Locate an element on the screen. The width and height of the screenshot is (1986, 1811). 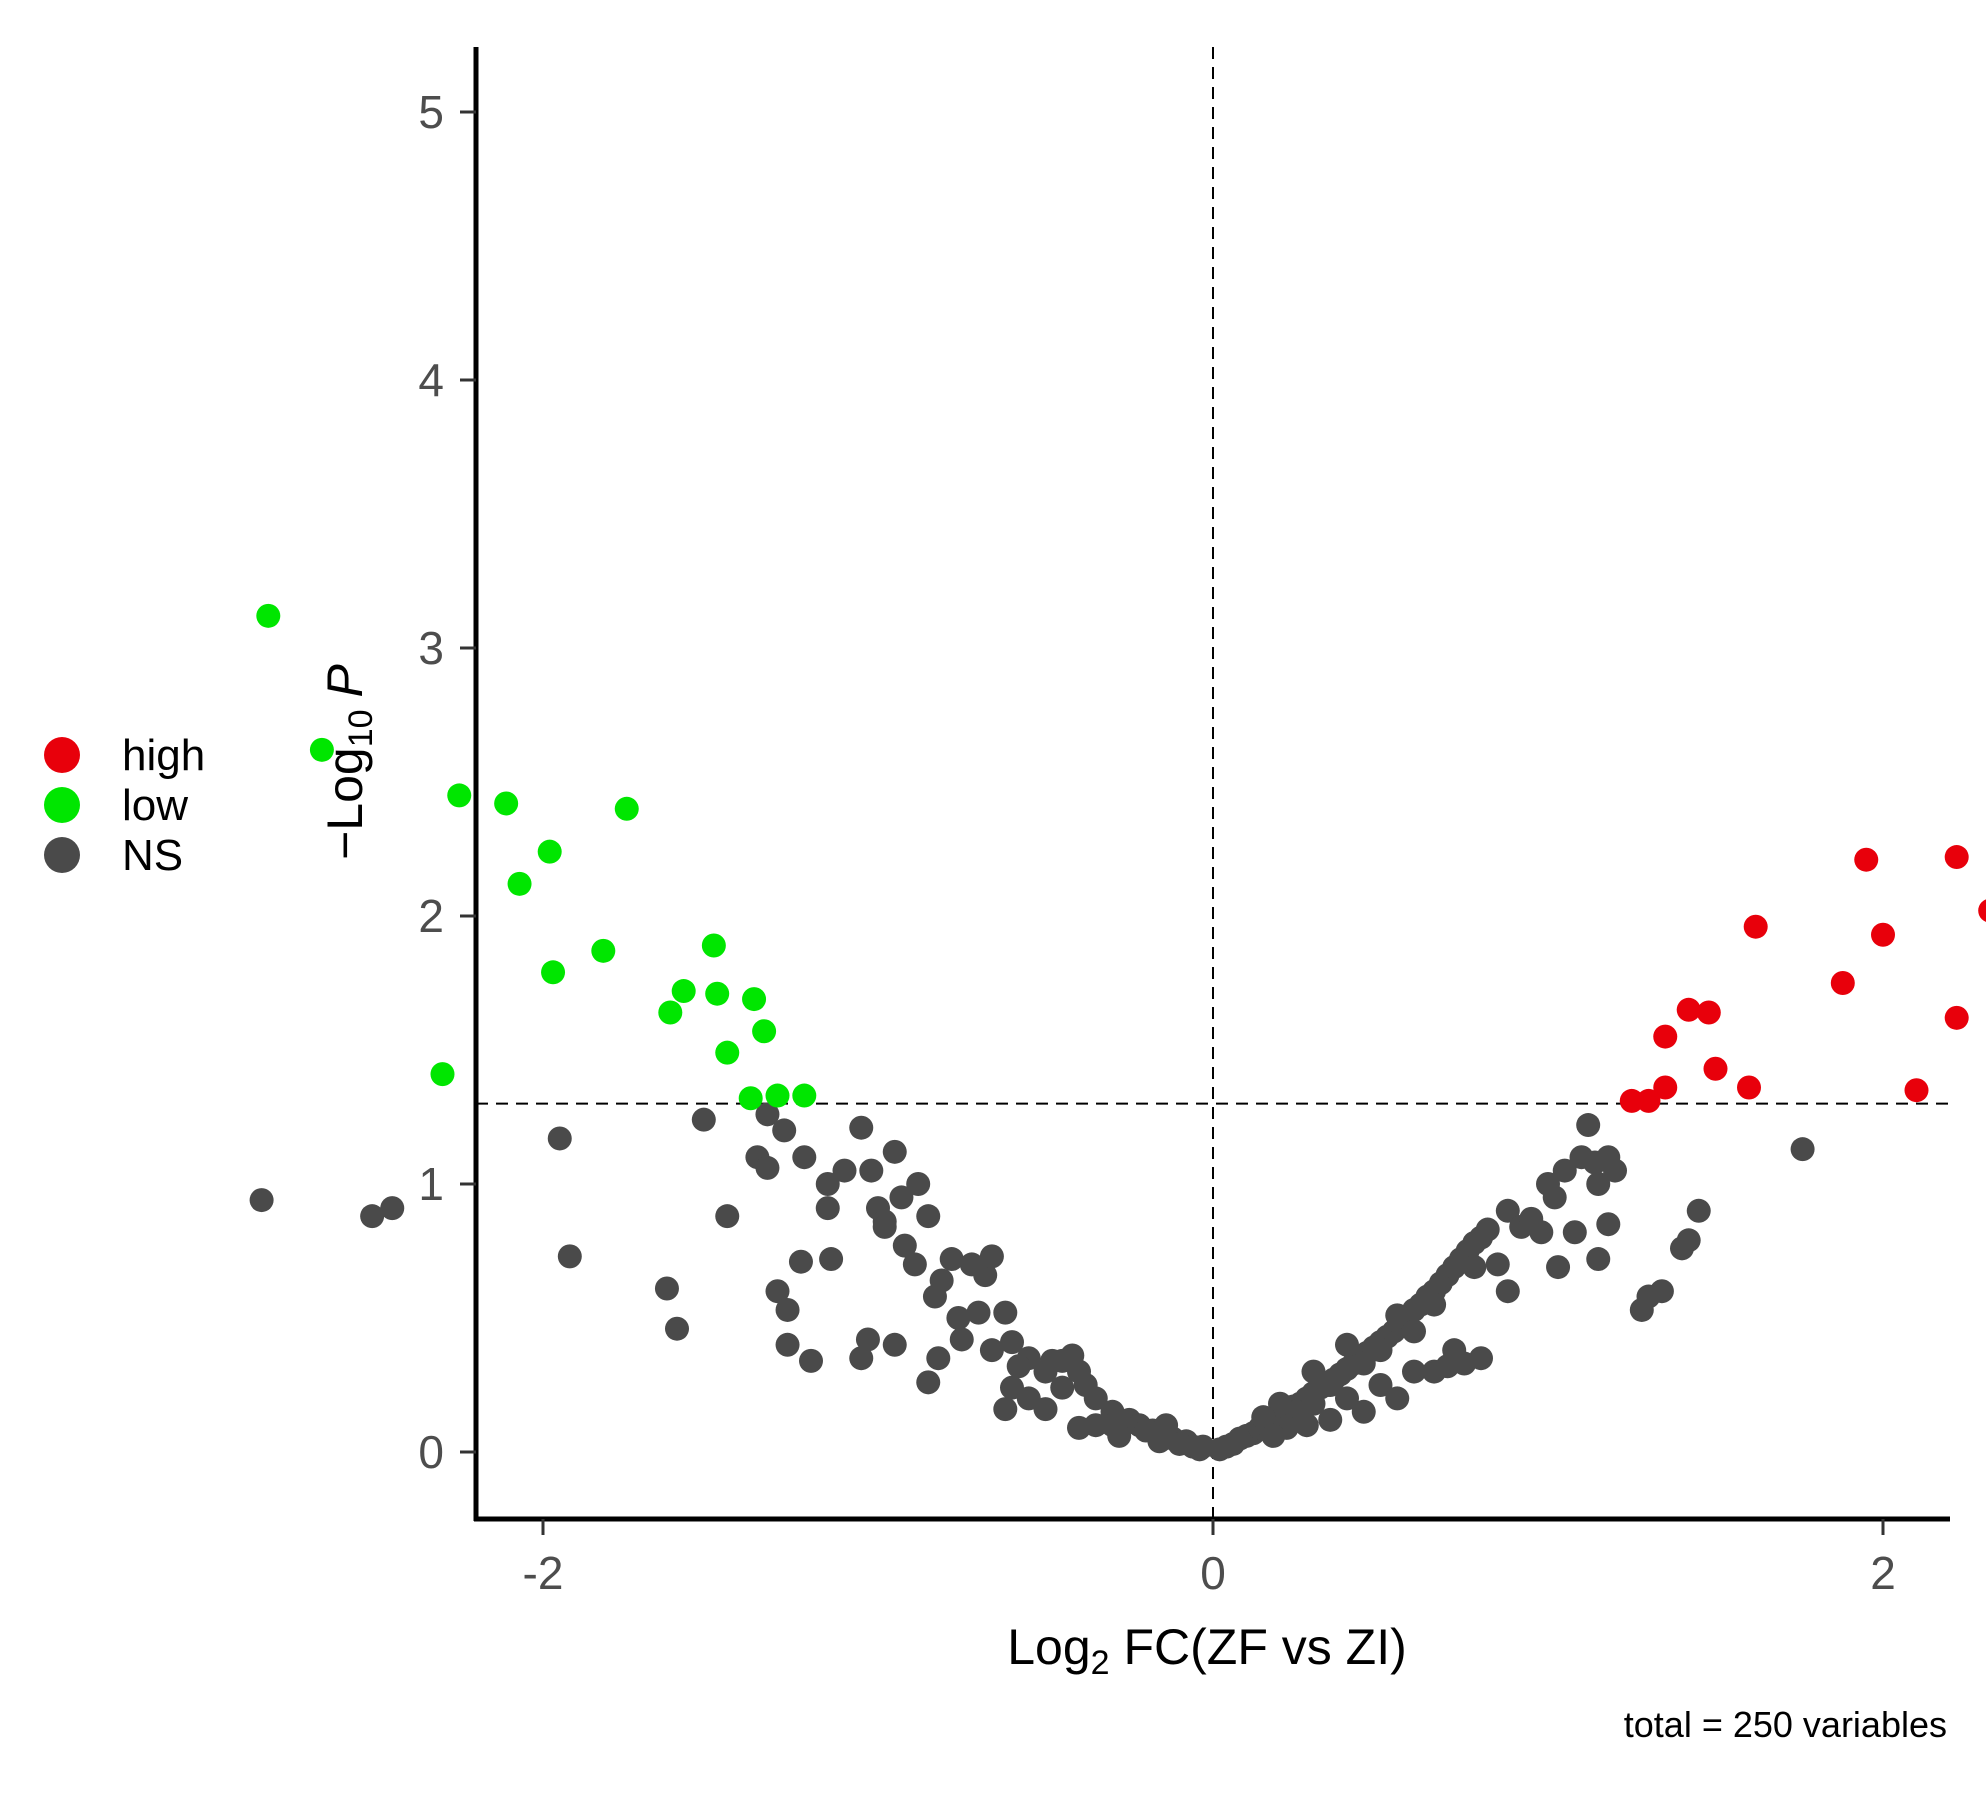
x-tick-label: 0 is located at coordinates (1213, 1573).